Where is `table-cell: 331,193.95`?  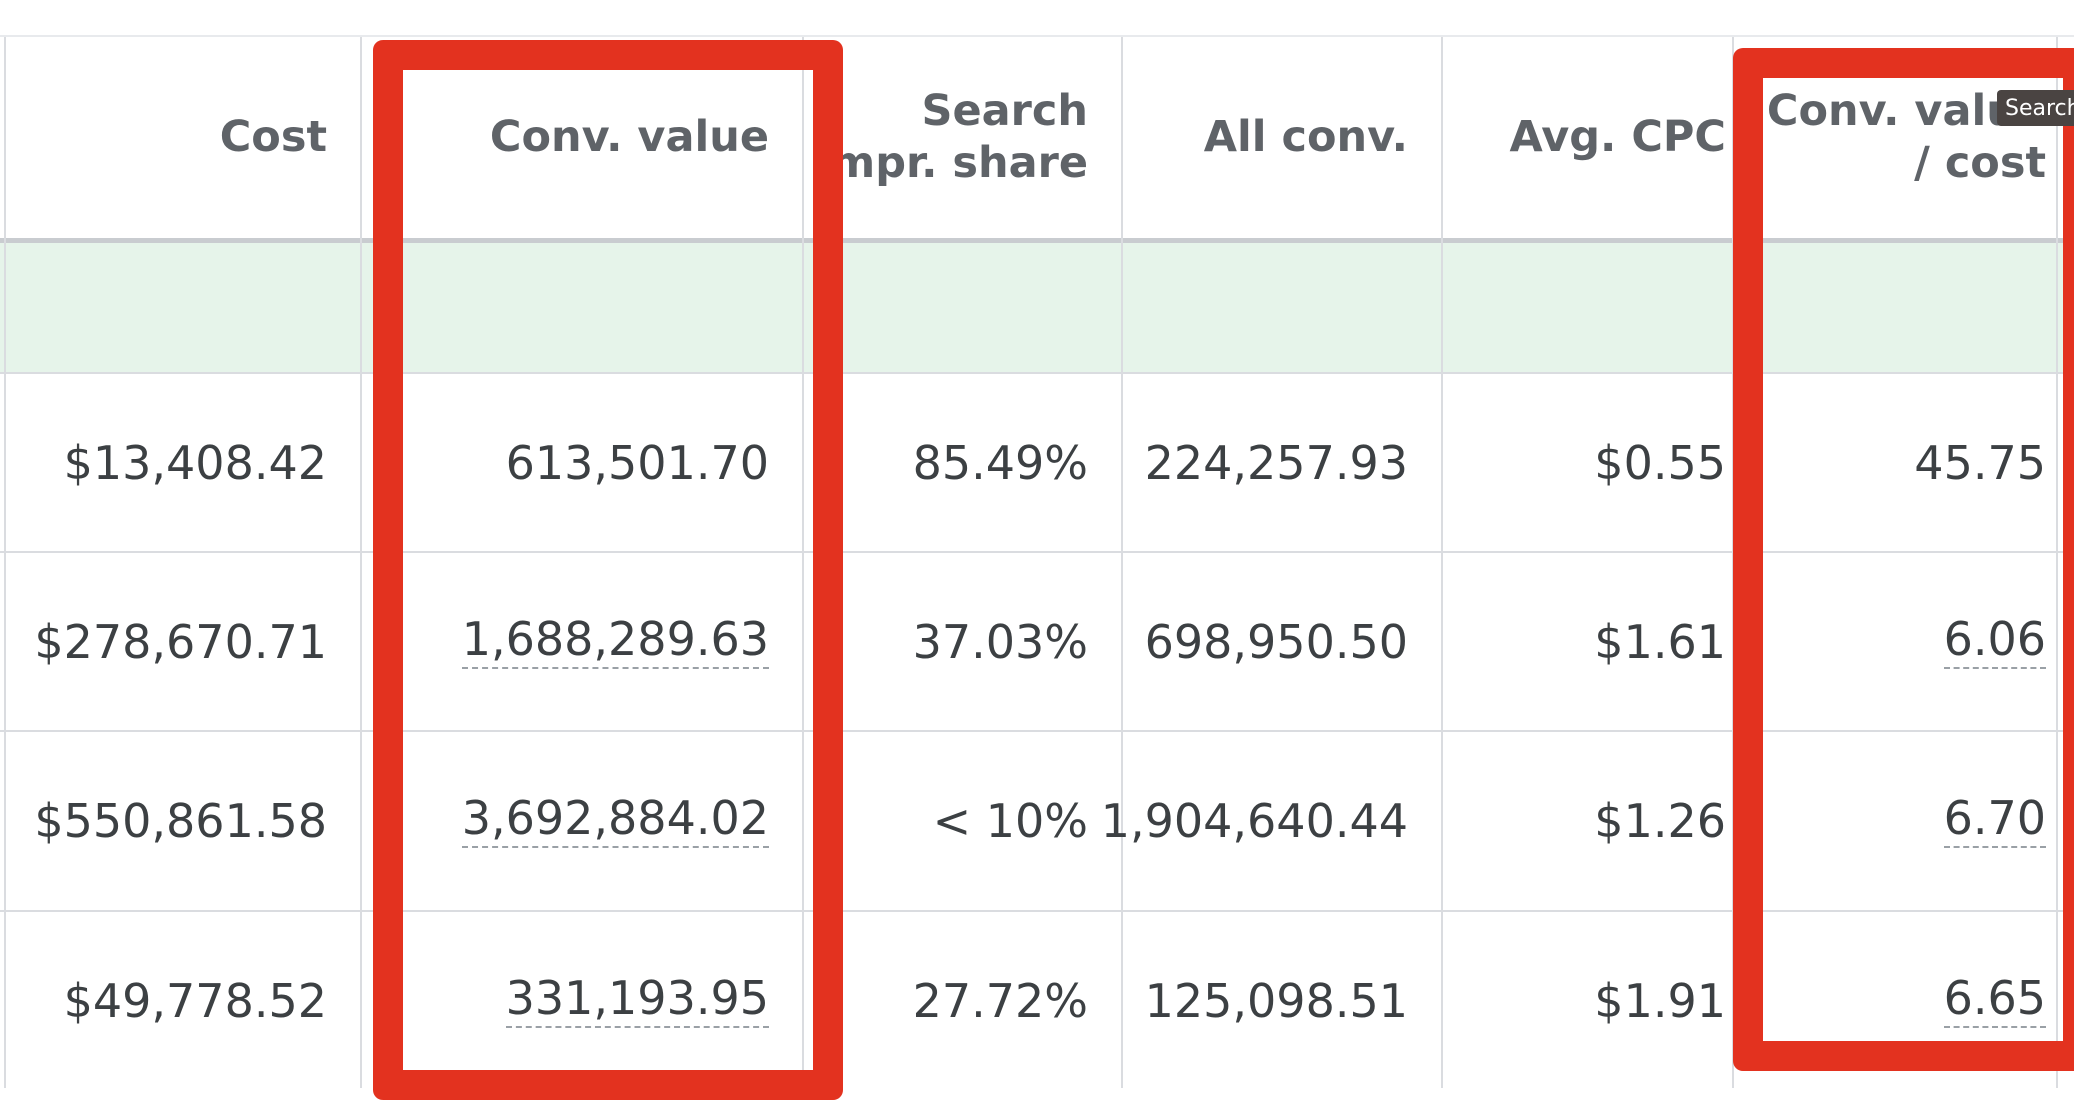 table-cell: 331,193.95 is located at coordinates (582, 1000).